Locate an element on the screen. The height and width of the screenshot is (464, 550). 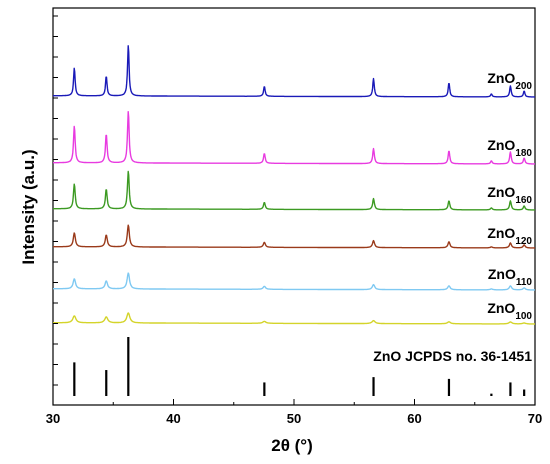
x-axis-ticks: 30 40 50 60 70 is located at coordinates (294, 412).